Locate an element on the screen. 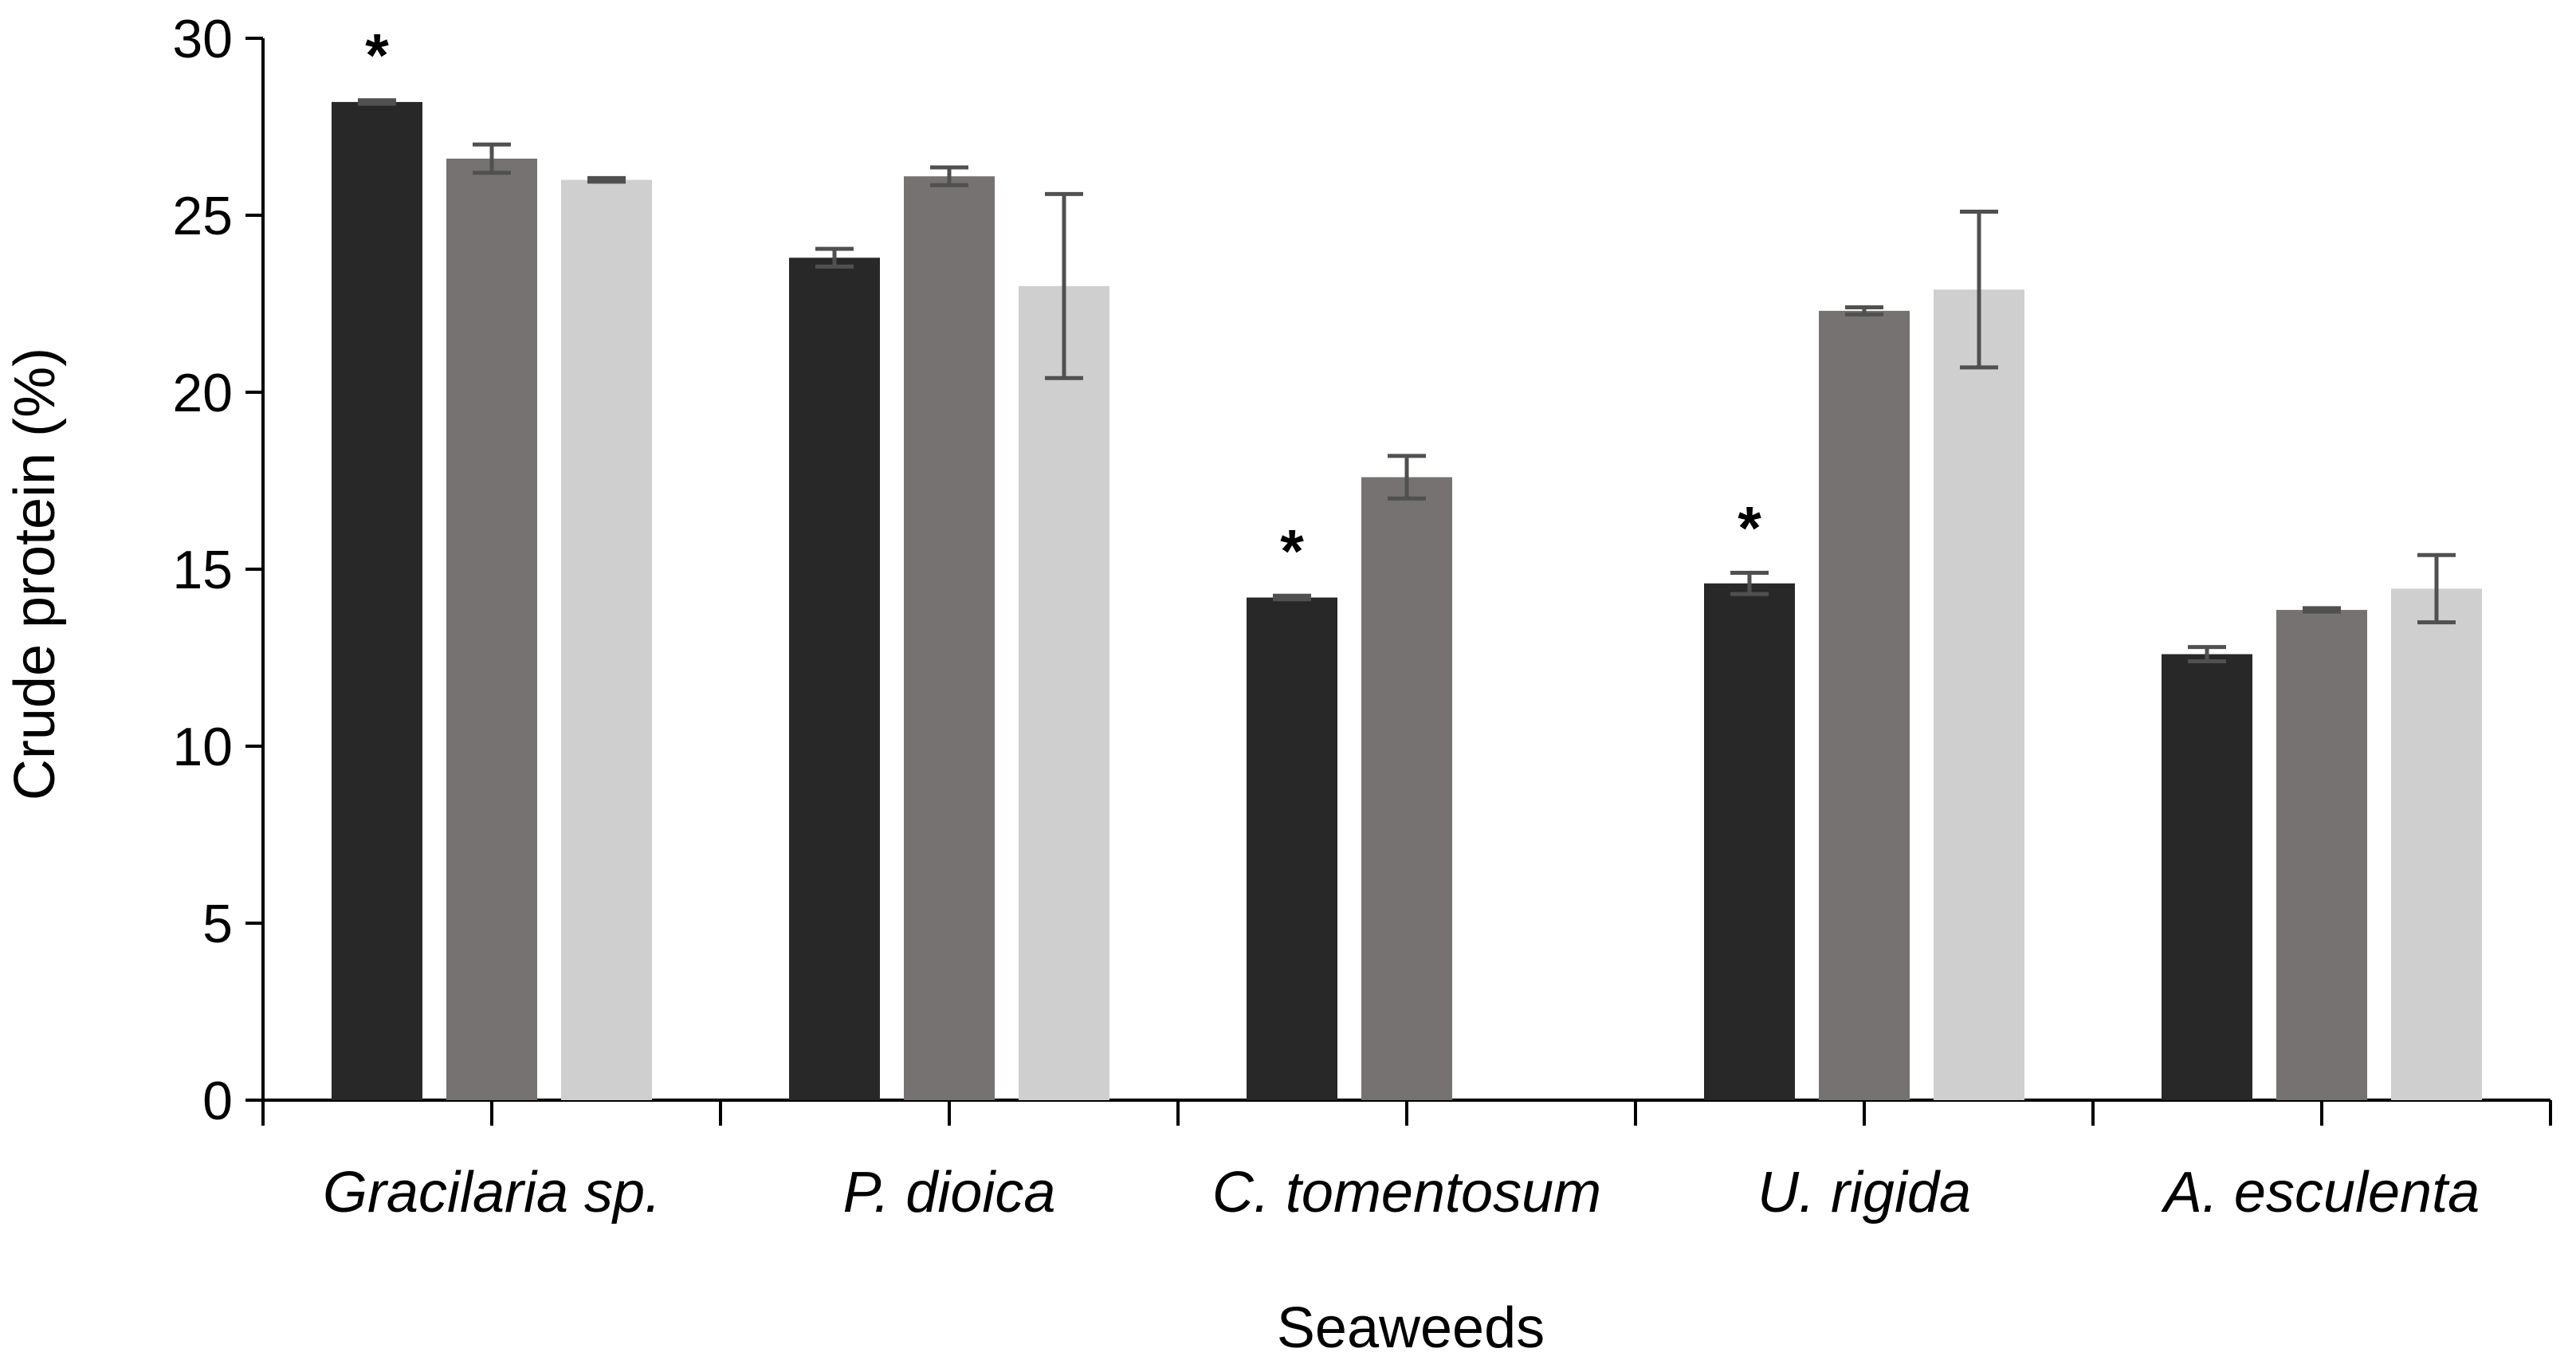  x-axis-title: Seaweeds is located at coordinates (1411, 1328).